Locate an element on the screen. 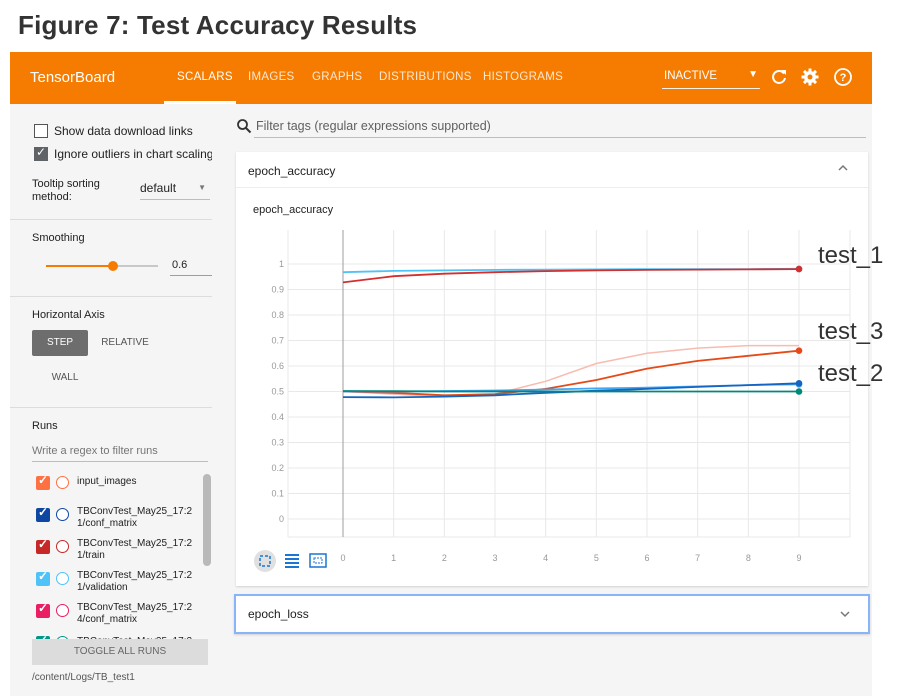 The image size is (924, 696). toggle-all-runs-button: TOGGLE ALL RUNS is located at coordinates (120, 652).